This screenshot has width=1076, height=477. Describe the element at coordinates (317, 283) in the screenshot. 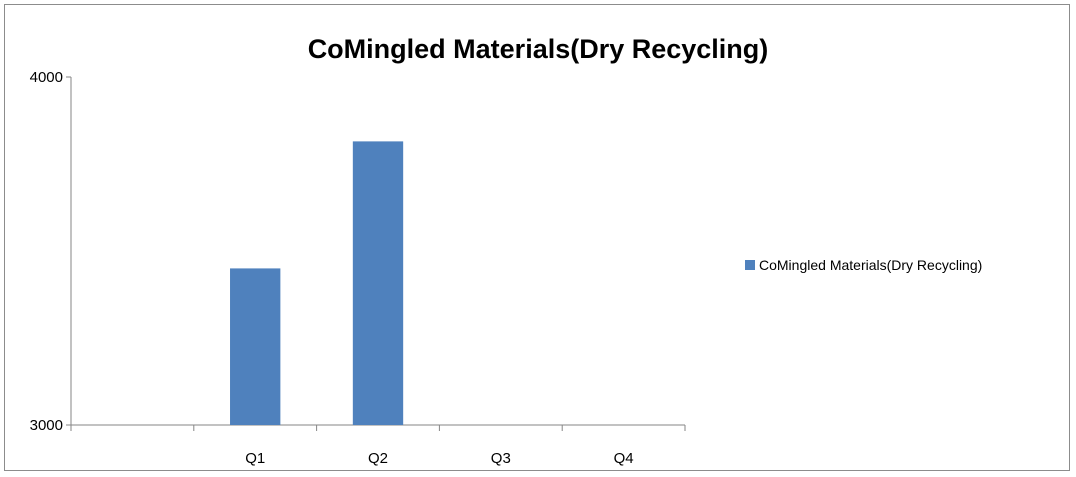

I see `bar-series` at that location.